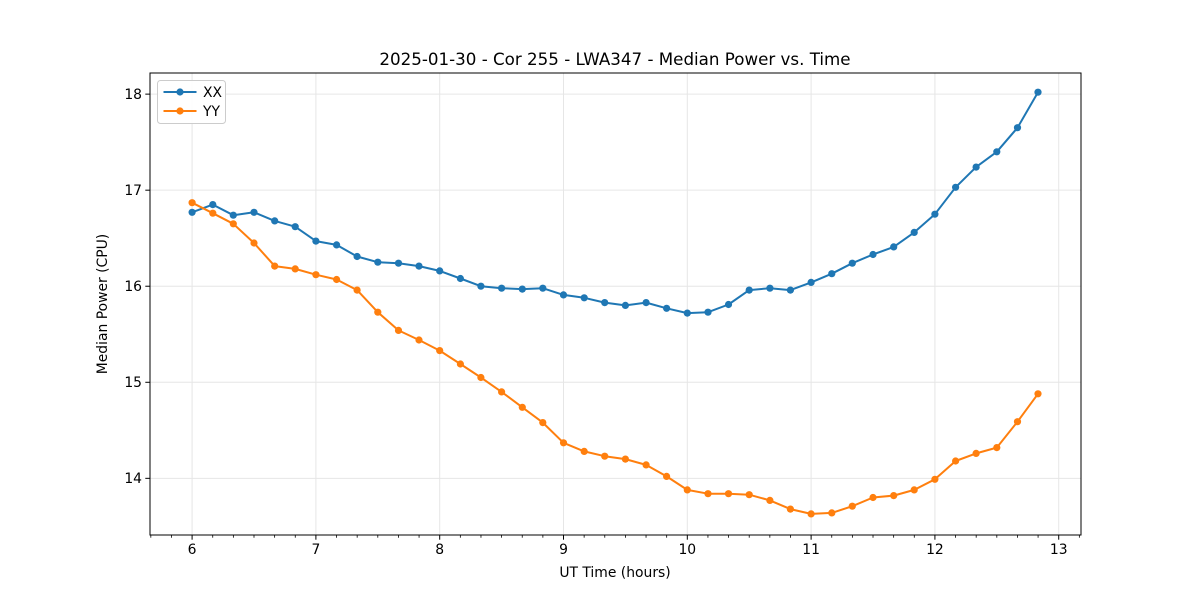 This screenshot has height=604, width=1200. Describe the element at coordinates (191, 102) in the screenshot. I see `legend: XX YY` at that location.